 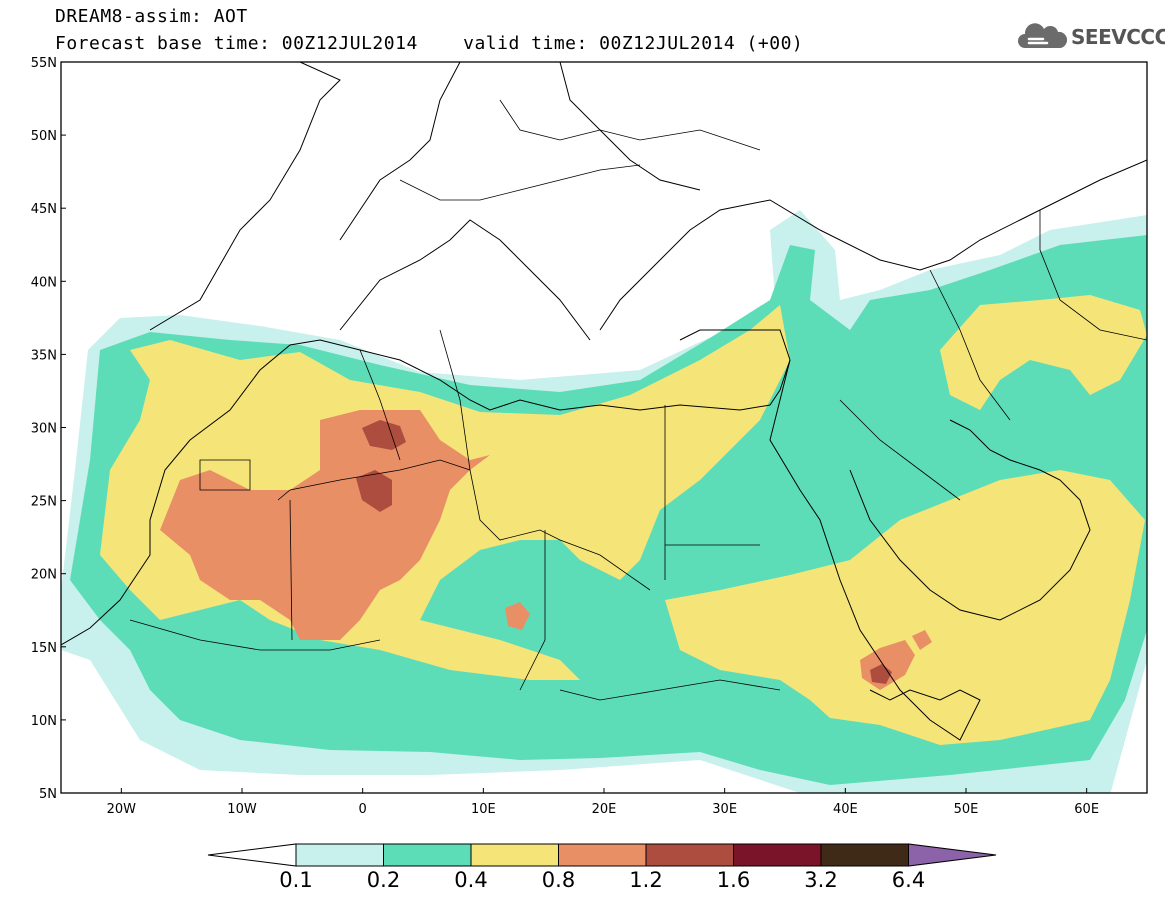 I want to click on aot-contour-0.8d, so click(x=922, y=640).